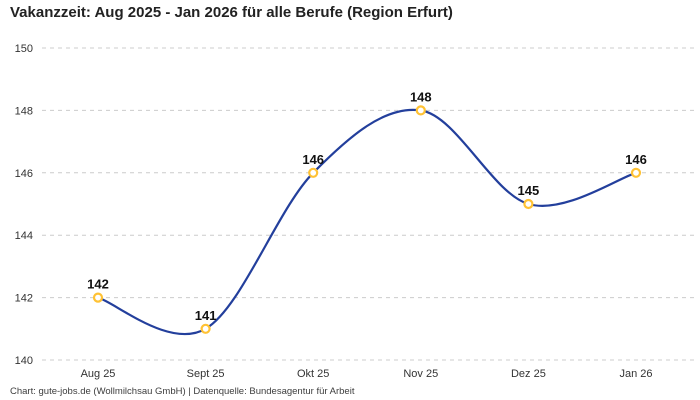 Image resolution: width=700 pixels, height=400 pixels. What do you see at coordinates (24, 174) in the screenshot?
I see `y-axis-tick-label: 146` at bounding box center [24, 174].